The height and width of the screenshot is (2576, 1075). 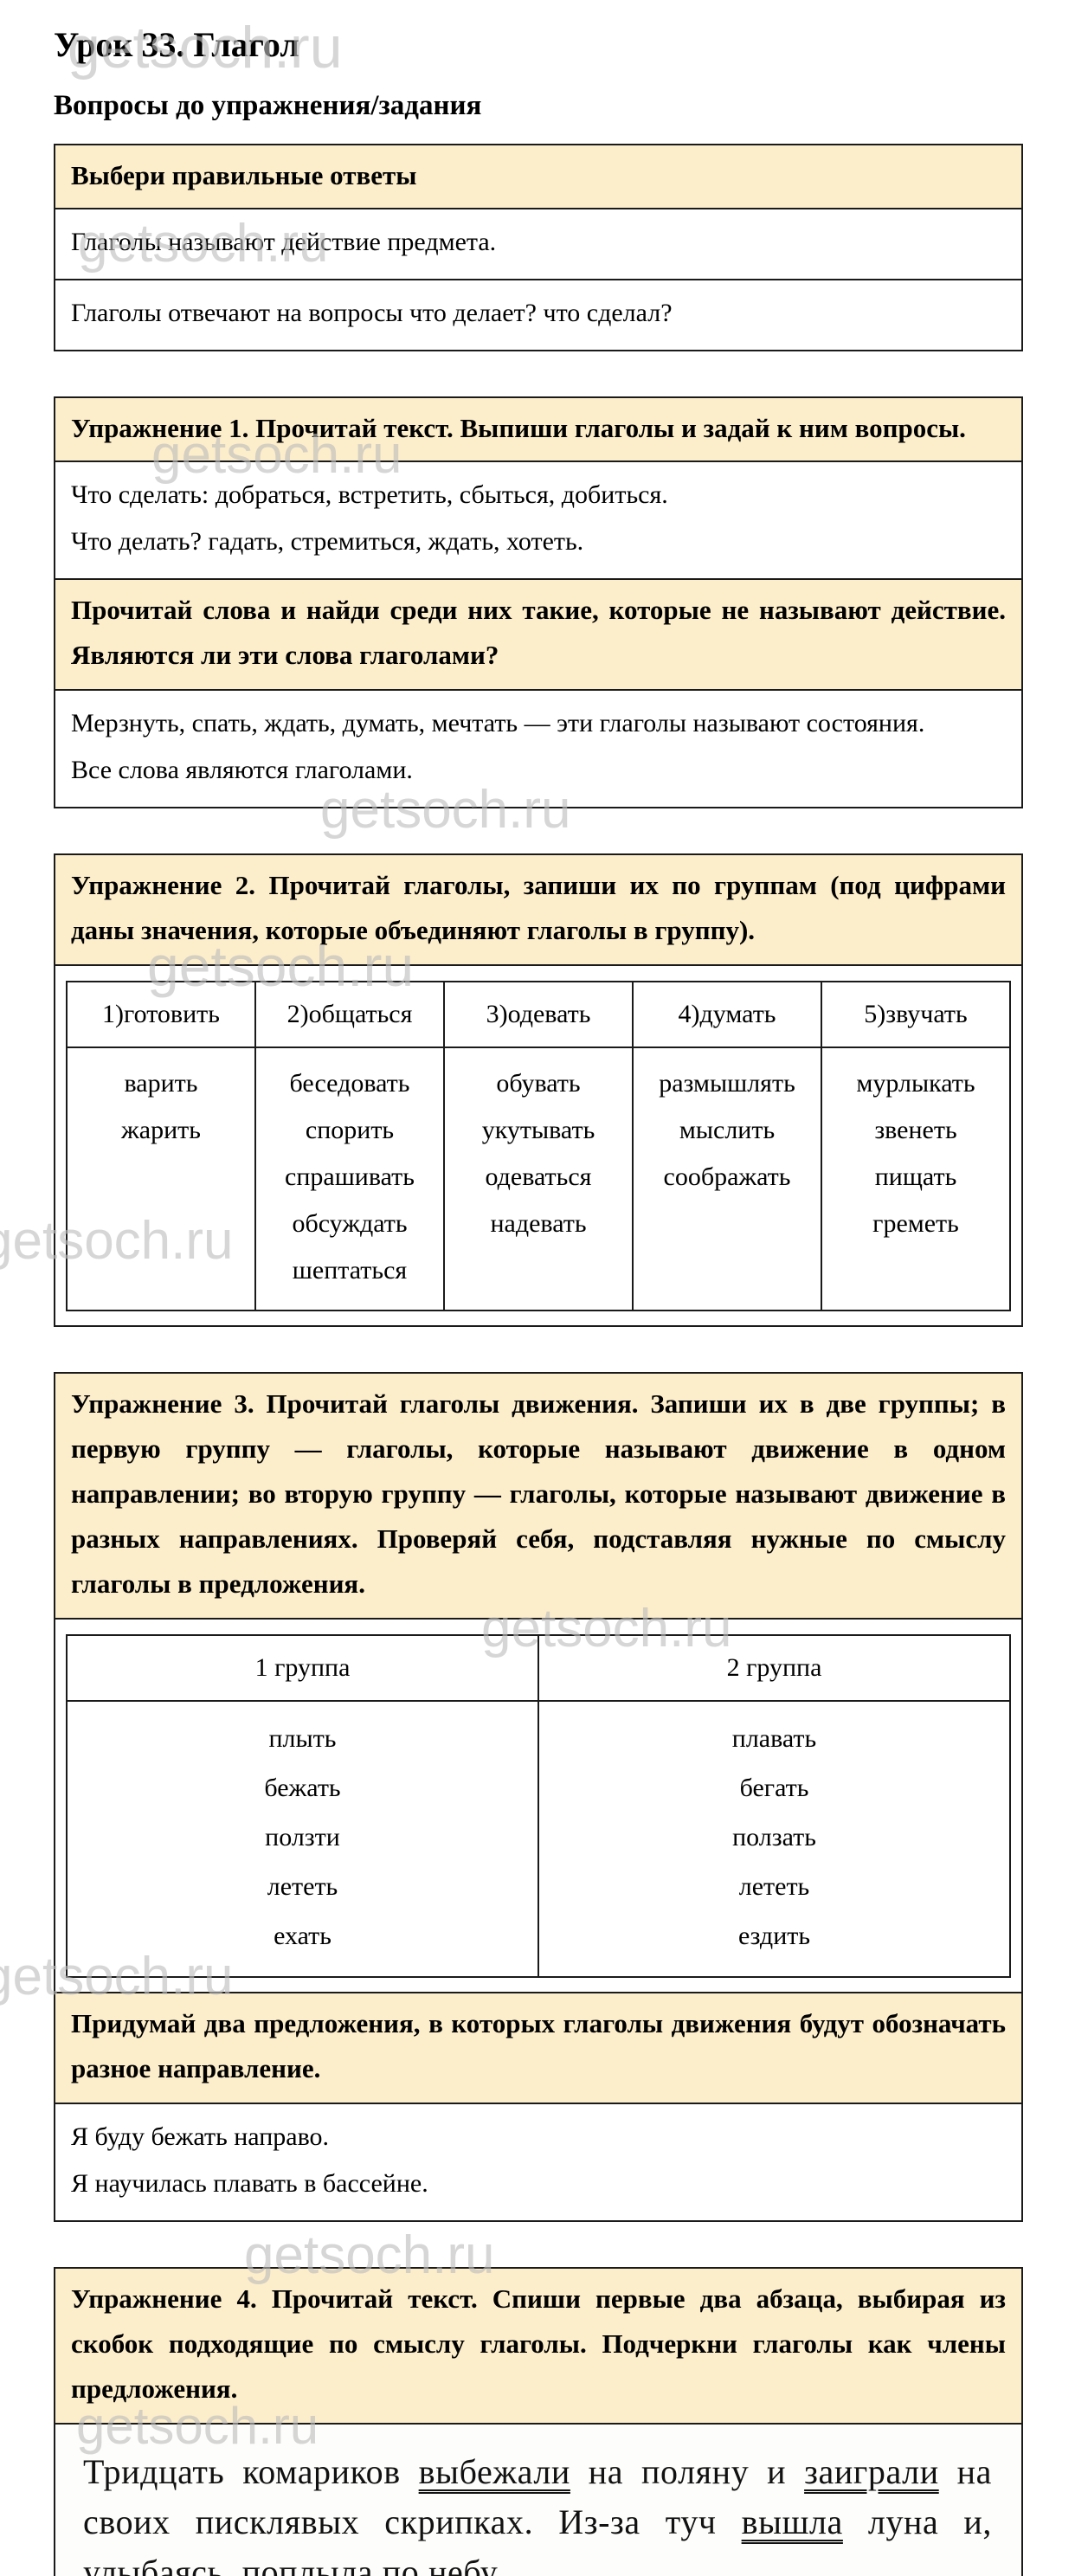 What do you see at coordinates (727, 1130) in the screenshot?
I see `verb-item: мыслить` at bounding box center [727, 1130].